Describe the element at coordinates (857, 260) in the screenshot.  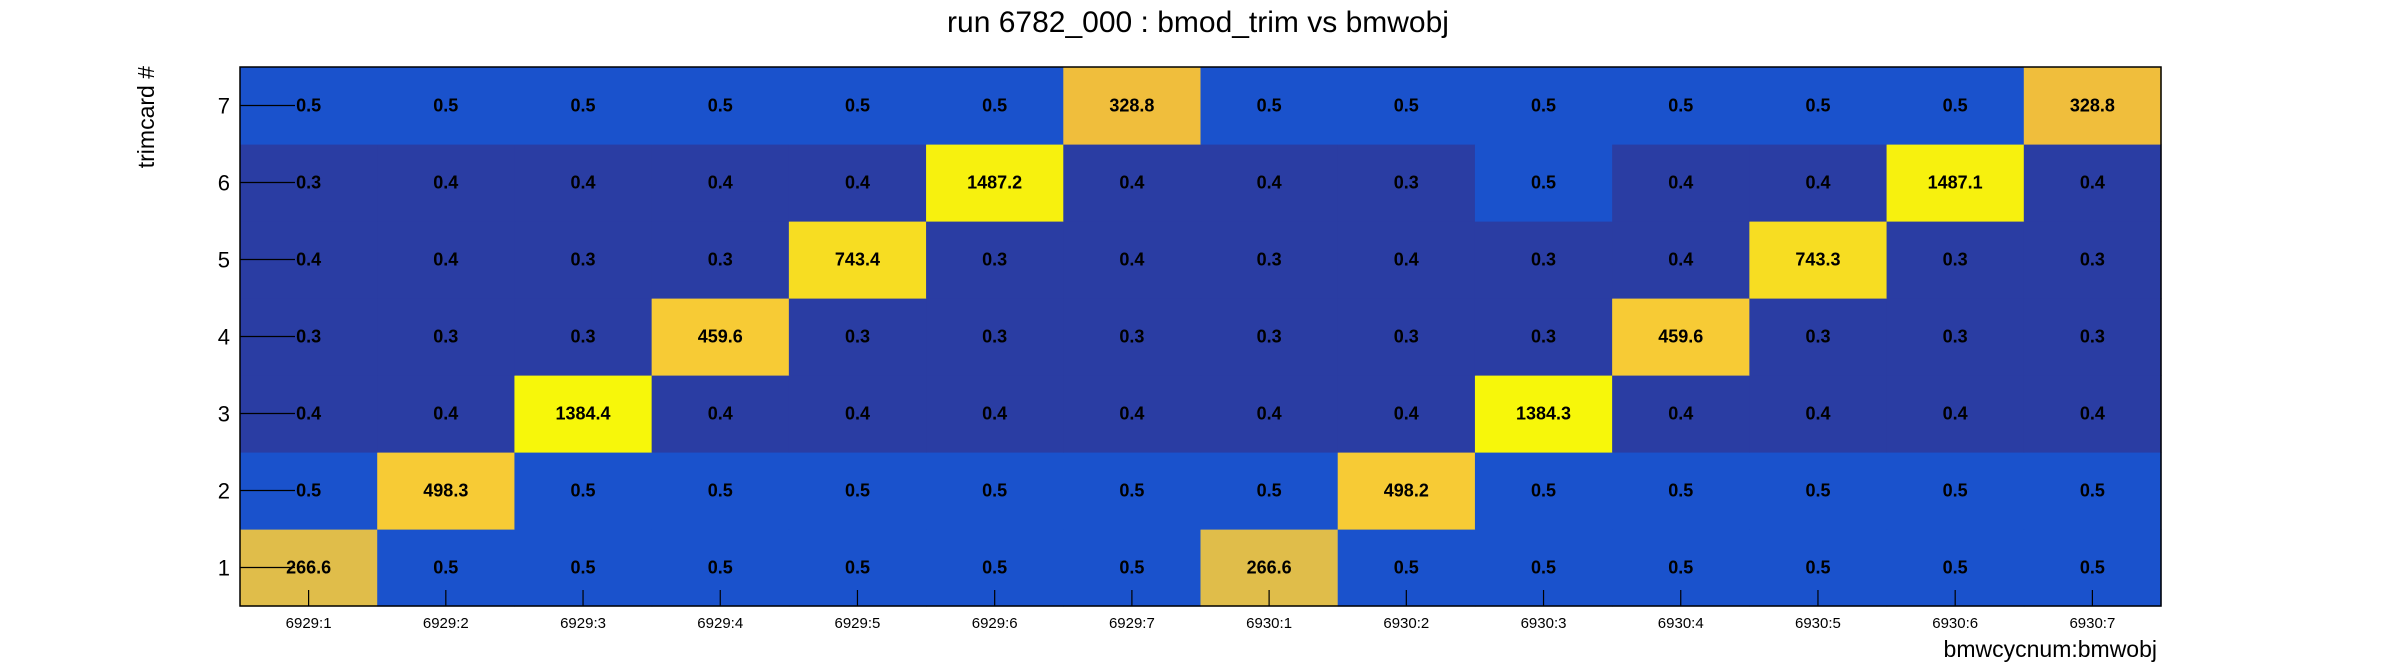
I see `cell-value-label: 743.4` at that location.